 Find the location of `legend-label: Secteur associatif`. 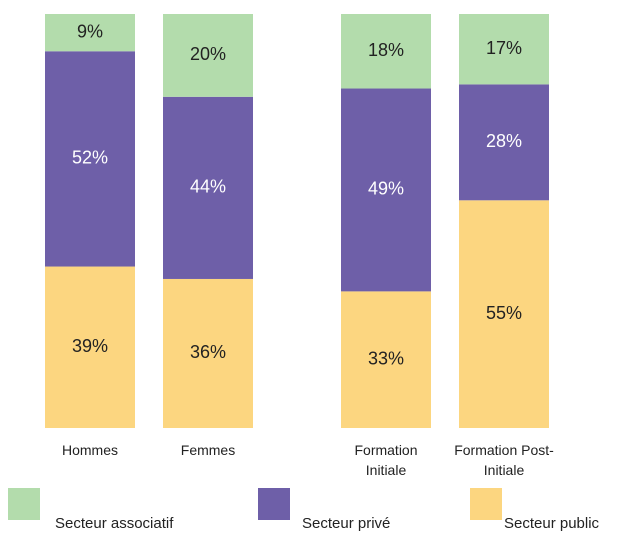

legend-label: Secteur associatif is located at coordinates (114, 523).